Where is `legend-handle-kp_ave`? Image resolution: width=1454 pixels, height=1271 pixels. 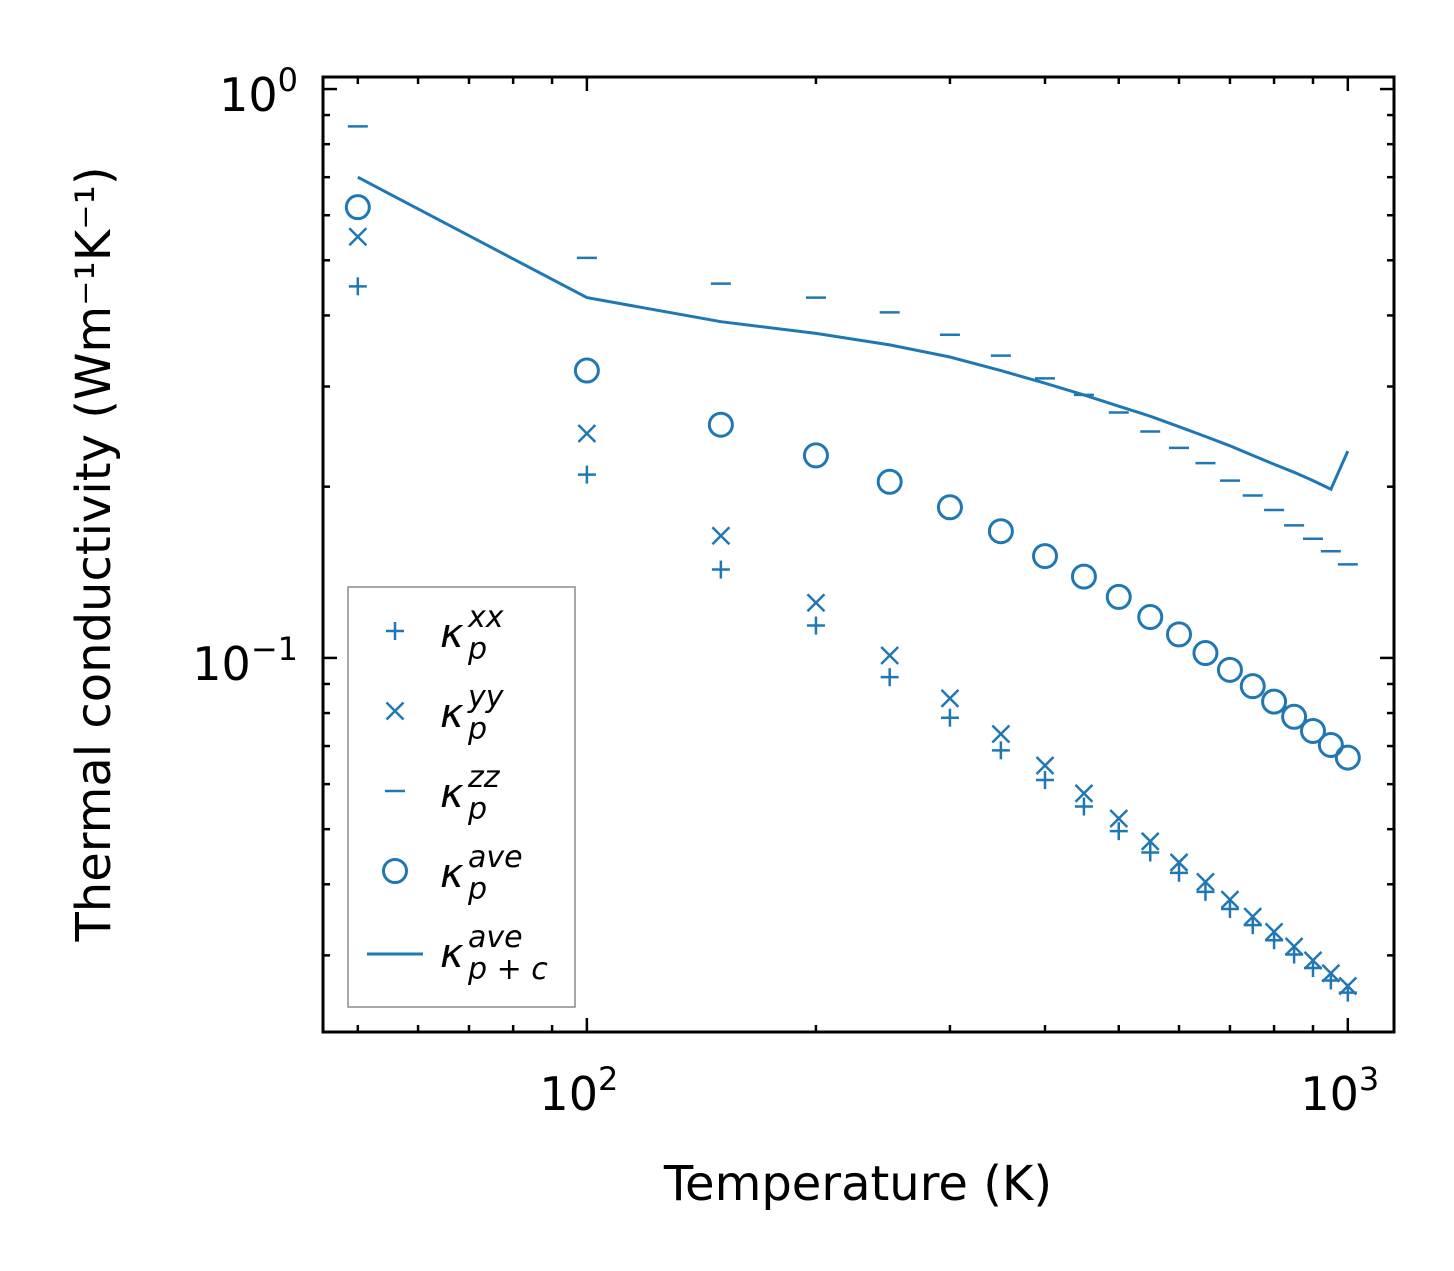 legend-handle-kp_ave is located at coordinates (395, 871).